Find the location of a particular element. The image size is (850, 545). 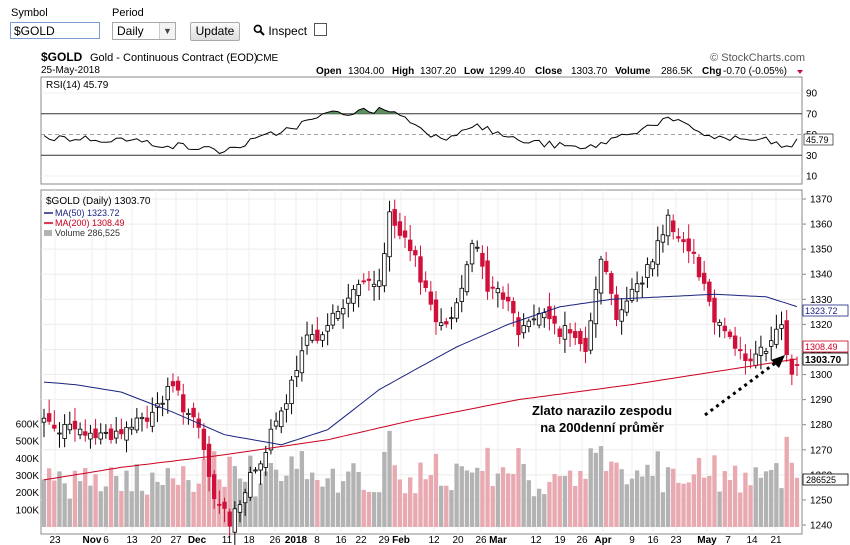

volume-tick-label: 100K is located at coordinates (28, 510).